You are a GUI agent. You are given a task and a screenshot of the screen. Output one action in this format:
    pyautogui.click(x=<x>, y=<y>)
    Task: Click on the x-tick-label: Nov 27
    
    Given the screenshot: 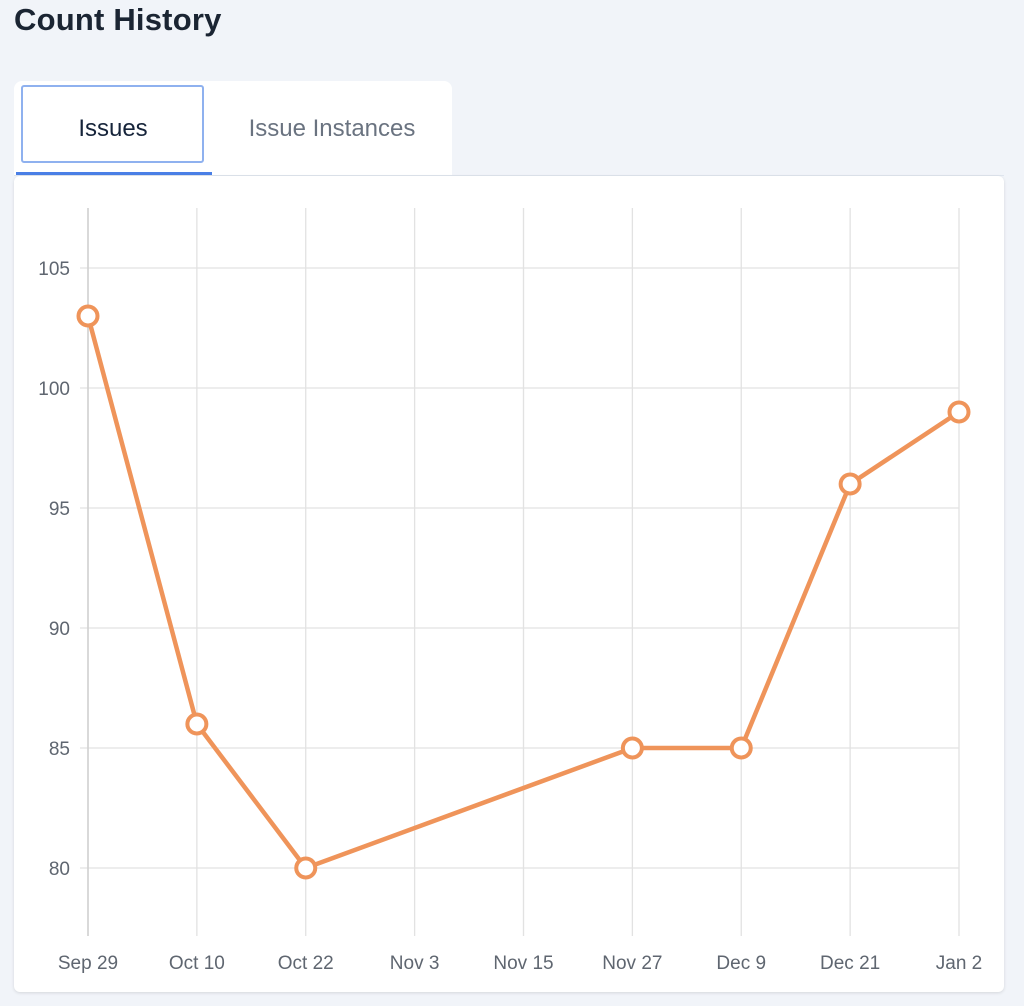 What is the action you would take?
    pyautogui.click(x=632, y=963)
    